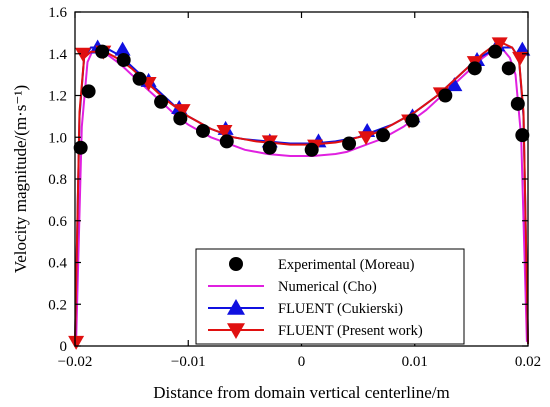 This screenshot has height=407, width=550. What do you see at coordinates (327, 287) in the screenshot?
I see `legend-label: Numerical (Cho)` at bounding box center [327, 287].